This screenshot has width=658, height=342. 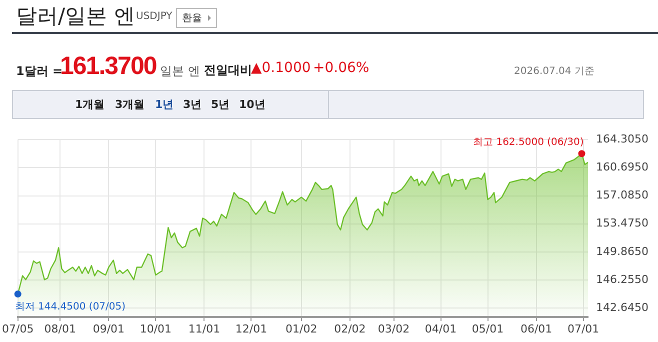 What do you see at coordinates (204, 329) in the screenshot?
I see `x-tick-label: 11/01` at bounding box center [204, 329].